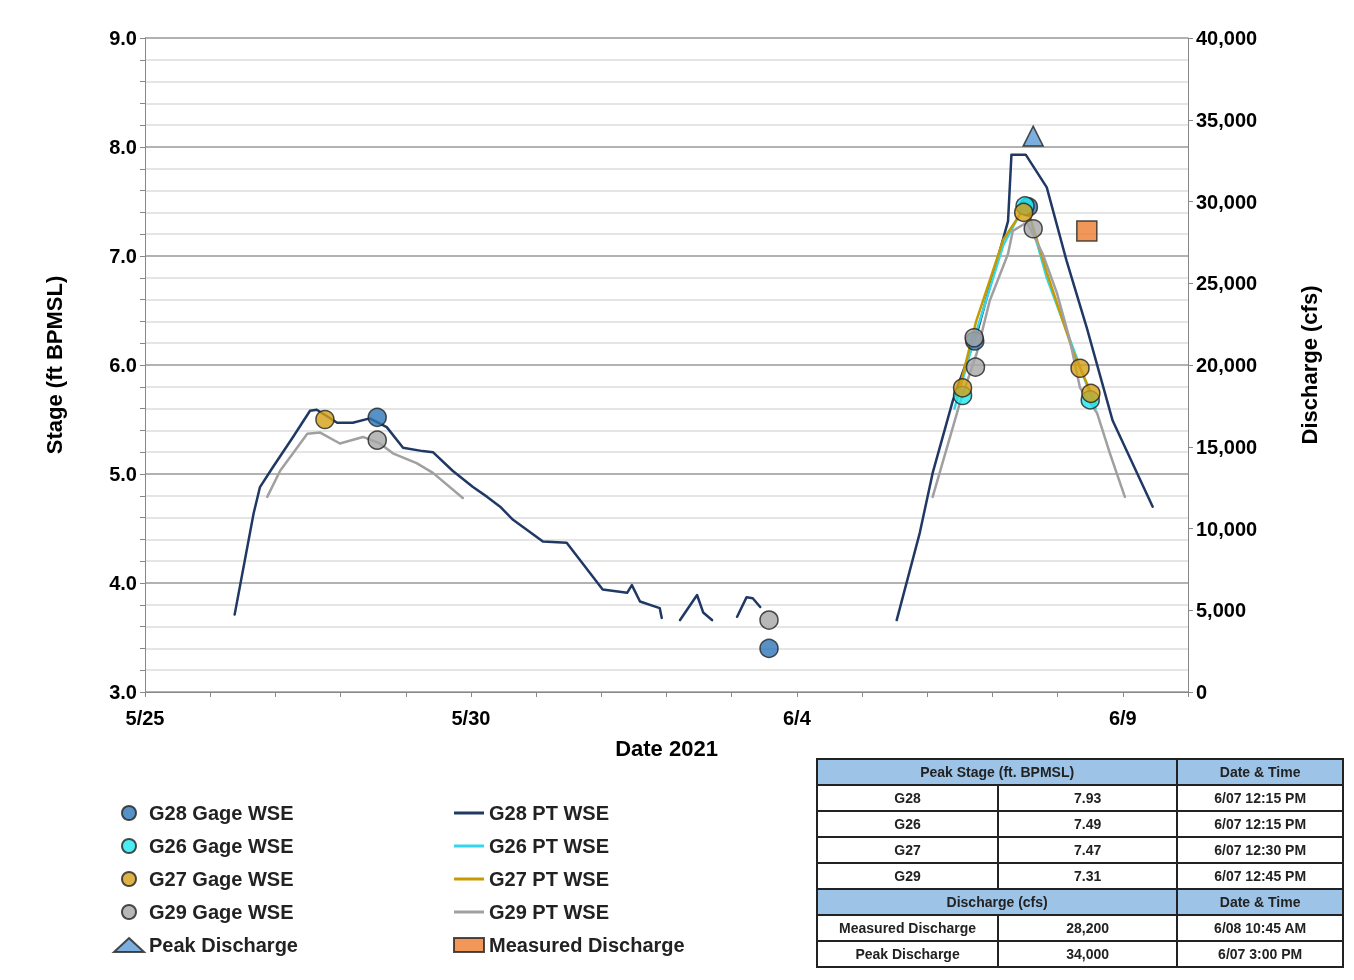  Describe the element at coordinates (908, 850) in the screenshot. I see `text: G27` at that location.